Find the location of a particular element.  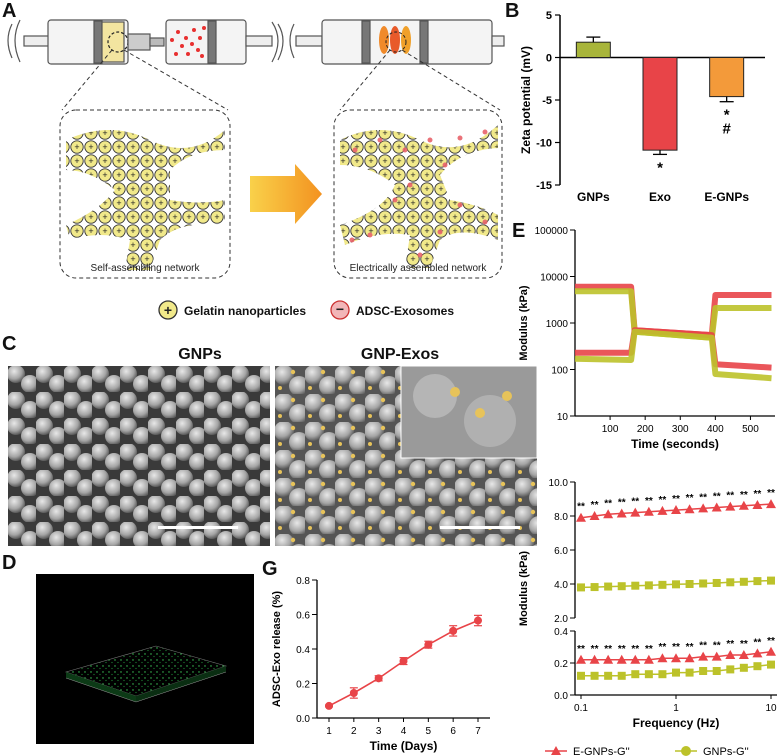

x-tick-label: 100 is located at coordinates (610, 429).